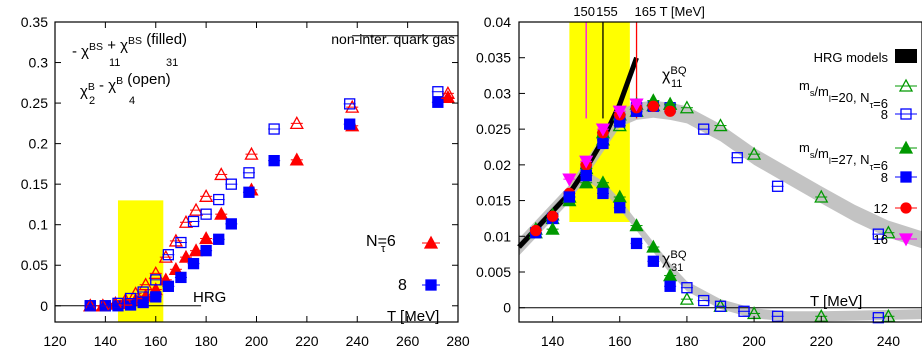 This screenshot has height=356, width=922. I want to click on right-legend-label-part: l, so click(830, 161).